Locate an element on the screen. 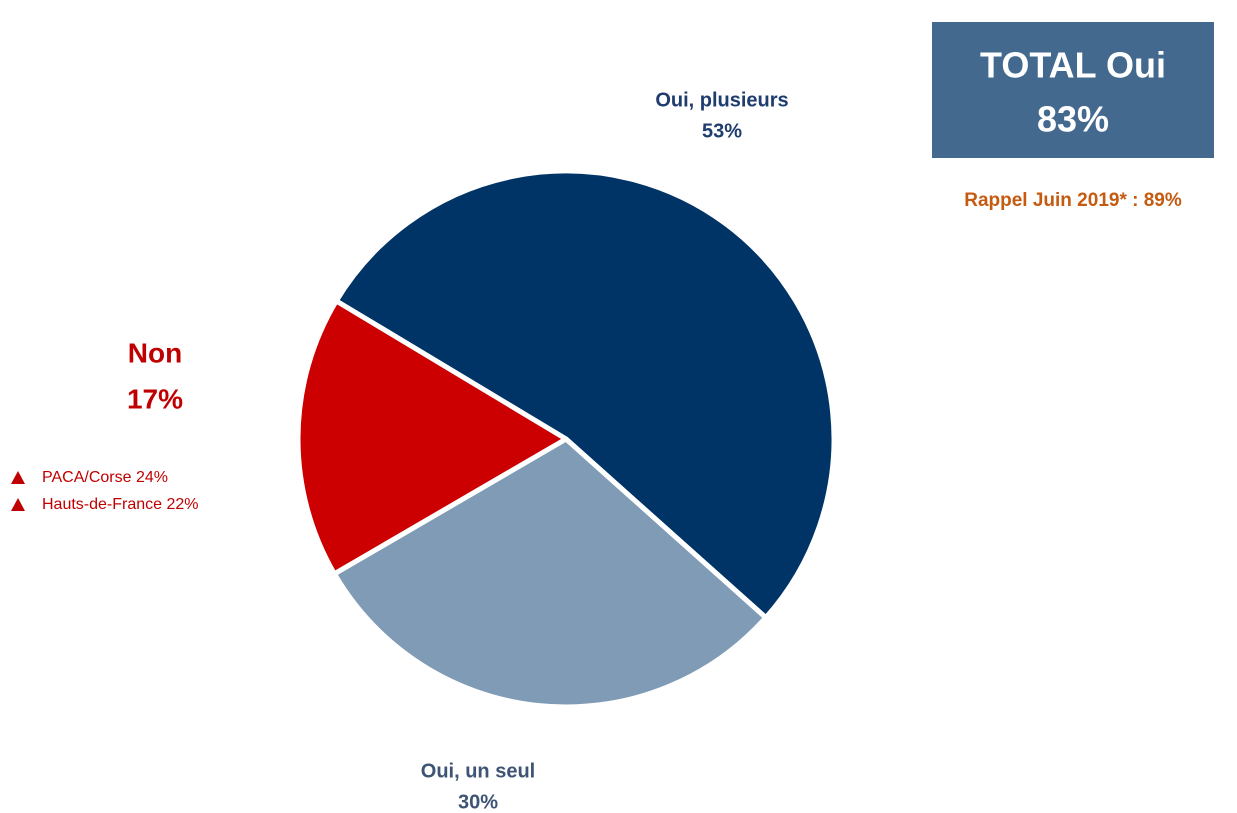 This screenshot has width=1237, height=813. slice-label: Oui, plusieurs is located at coordinates (721, 100).